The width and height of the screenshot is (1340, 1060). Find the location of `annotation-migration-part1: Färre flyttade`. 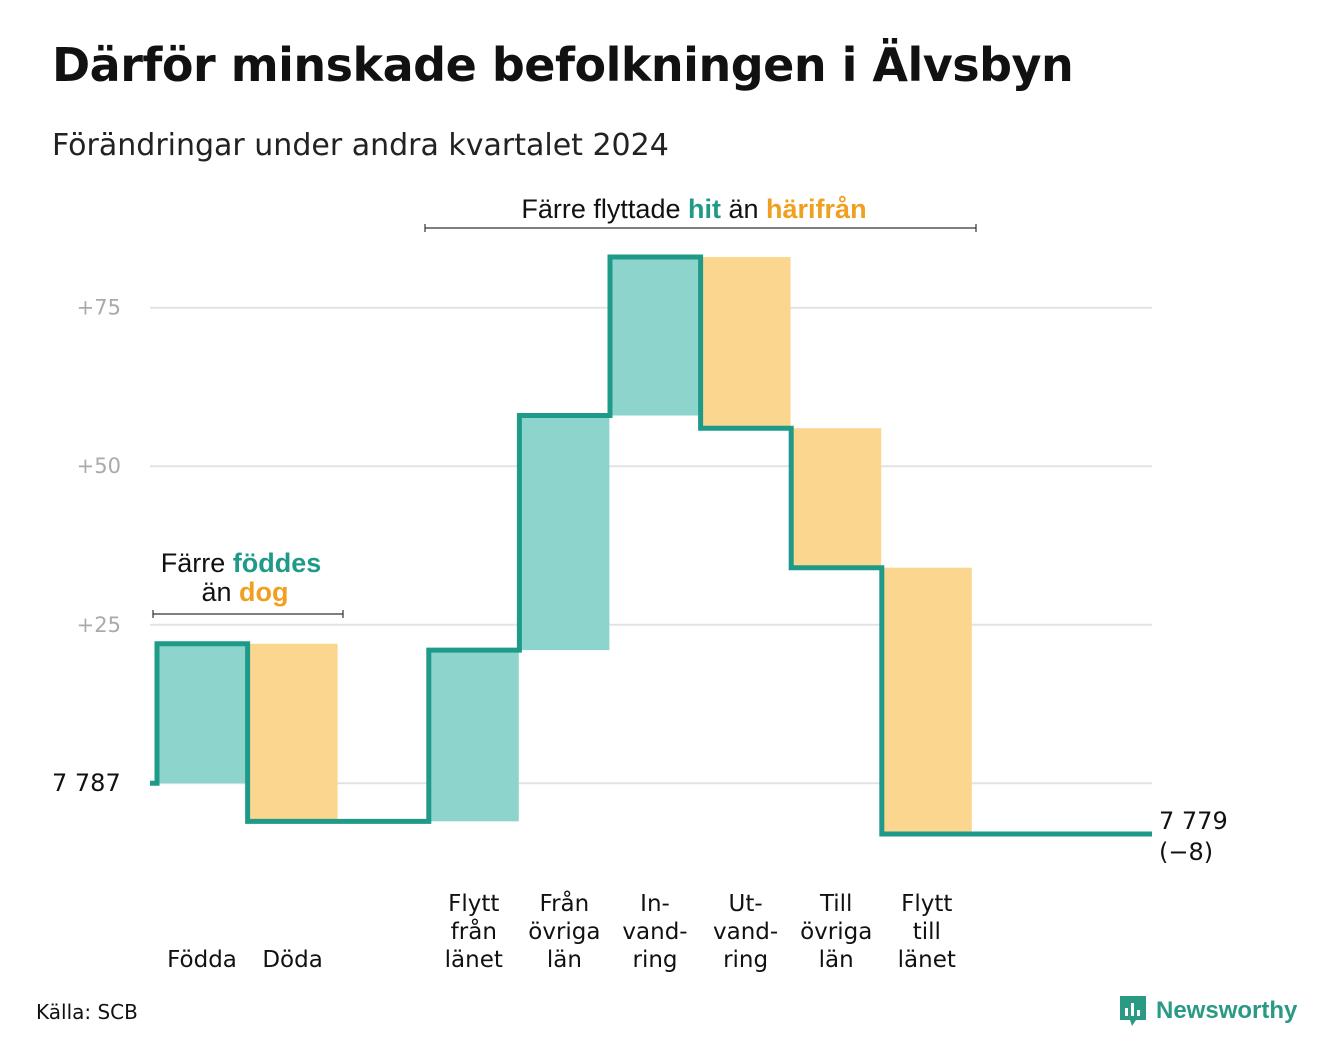

annotation-migration-part1: Färre flyttade is located at coordinates (604, 209).